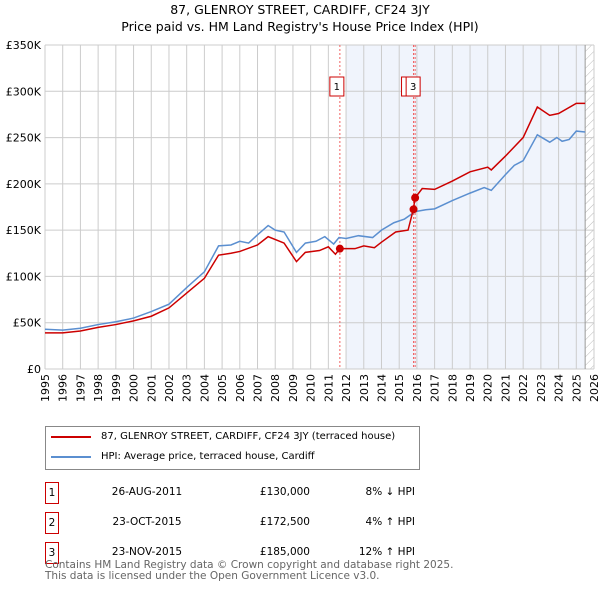 The width and height of the screenshot is (600, 590). I want to click on x-tick-label: 1997, so click(80, 388).